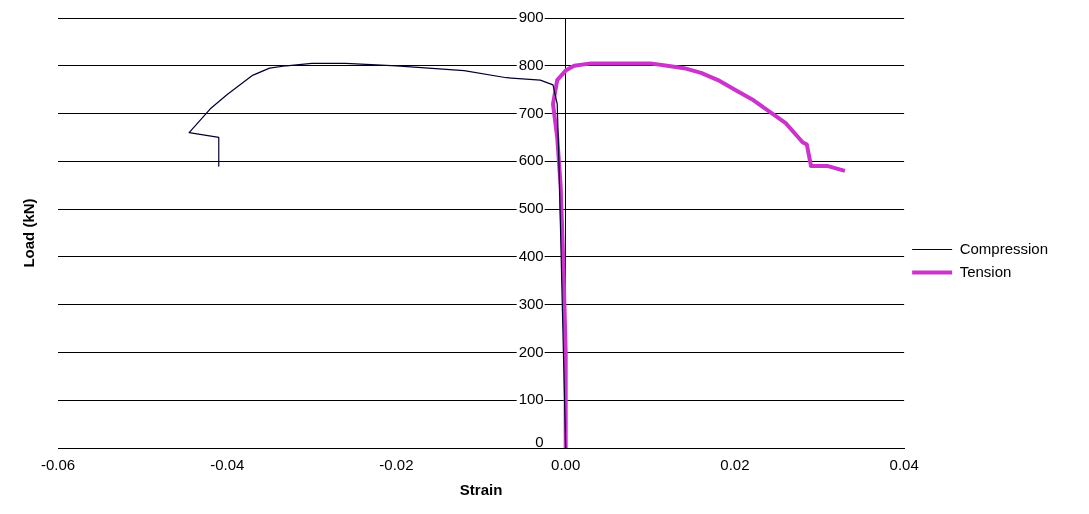 This screenshot has width=1089, height=514. Describe the element at coordinates (531, 256) in the screenshot. I see `y-tick-label: 400` at that location.